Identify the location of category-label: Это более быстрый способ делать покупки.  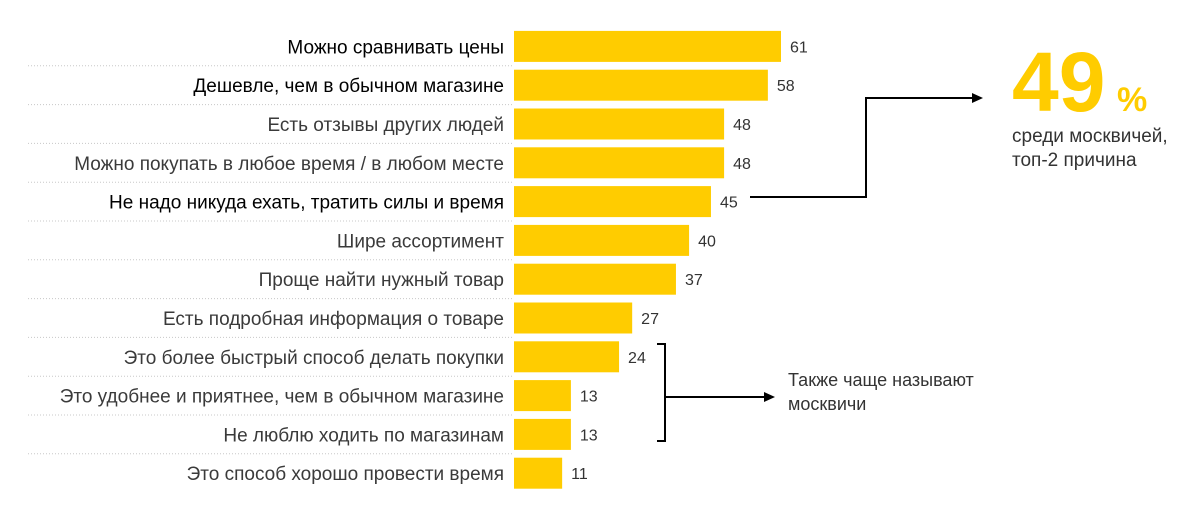
(314, 358).